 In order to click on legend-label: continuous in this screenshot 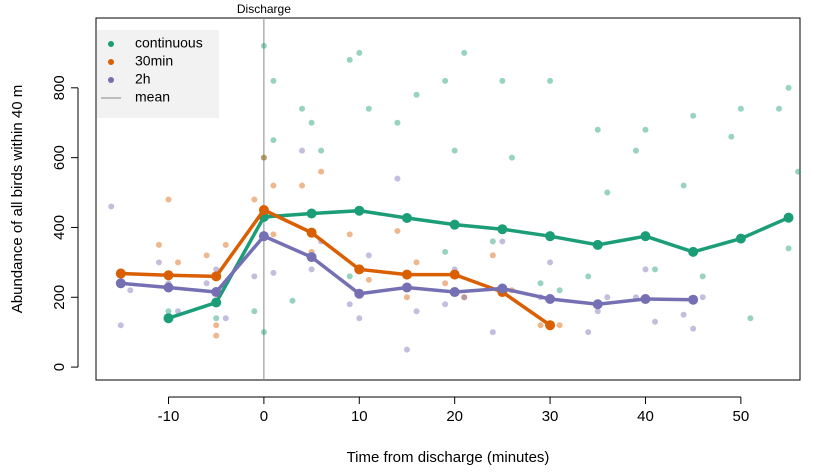, I will do `click(169, 43)`.